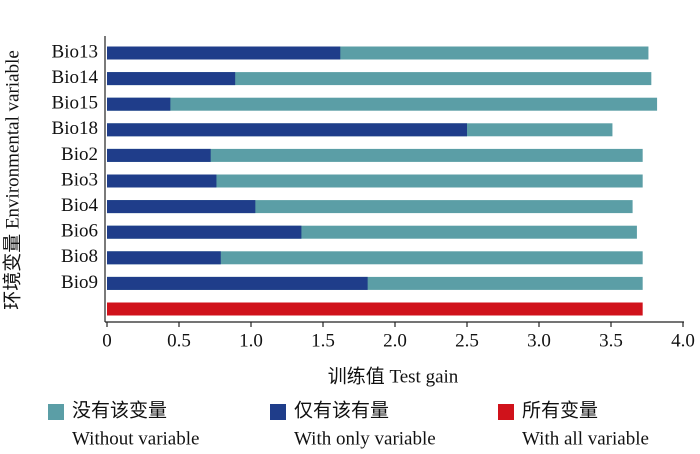 The width and height of the screenshot is (700, 454). Describe the element at coordinates (75, 77) in the screenshot. I see `y-tick-label: Bio14` at that location.